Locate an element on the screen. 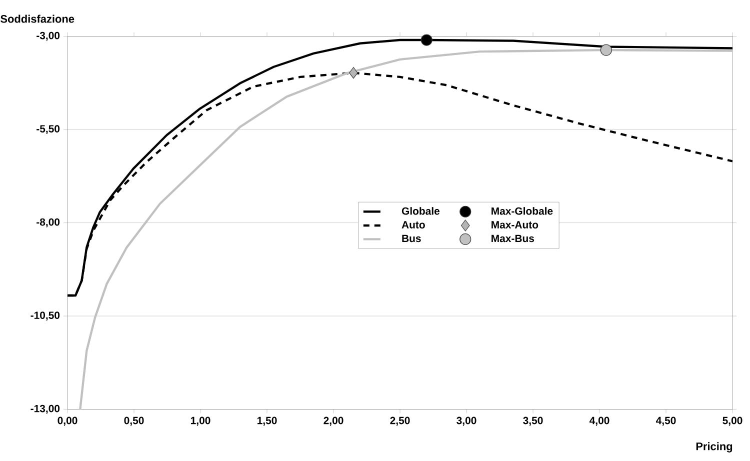 This screenshot has height=461, width=750. x-axis-title: Pricing is located at coordinates (714, 447).